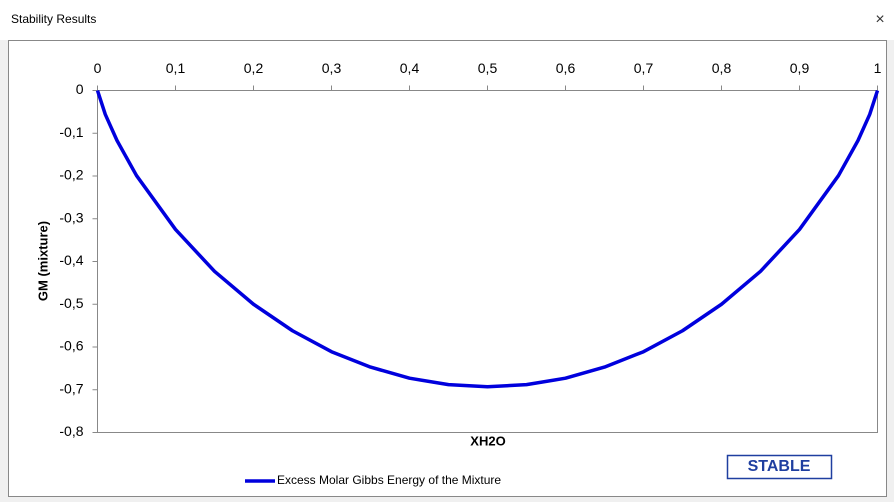 This screenshot has width=894, height=502. What do you see at coordinates (722, 68) in the screenshot?
I see `x-tick-label: 0,8` at bounding box center [722, 68].